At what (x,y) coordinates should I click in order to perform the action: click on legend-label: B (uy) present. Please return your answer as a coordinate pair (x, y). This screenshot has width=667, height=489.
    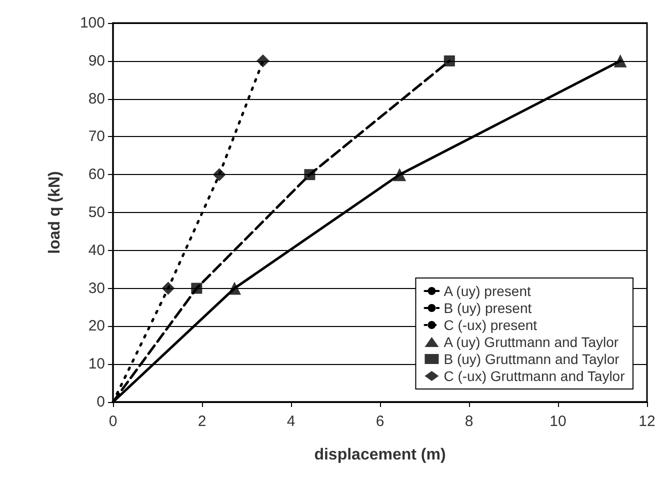
    Looking at the image, I should click on (488, 308).